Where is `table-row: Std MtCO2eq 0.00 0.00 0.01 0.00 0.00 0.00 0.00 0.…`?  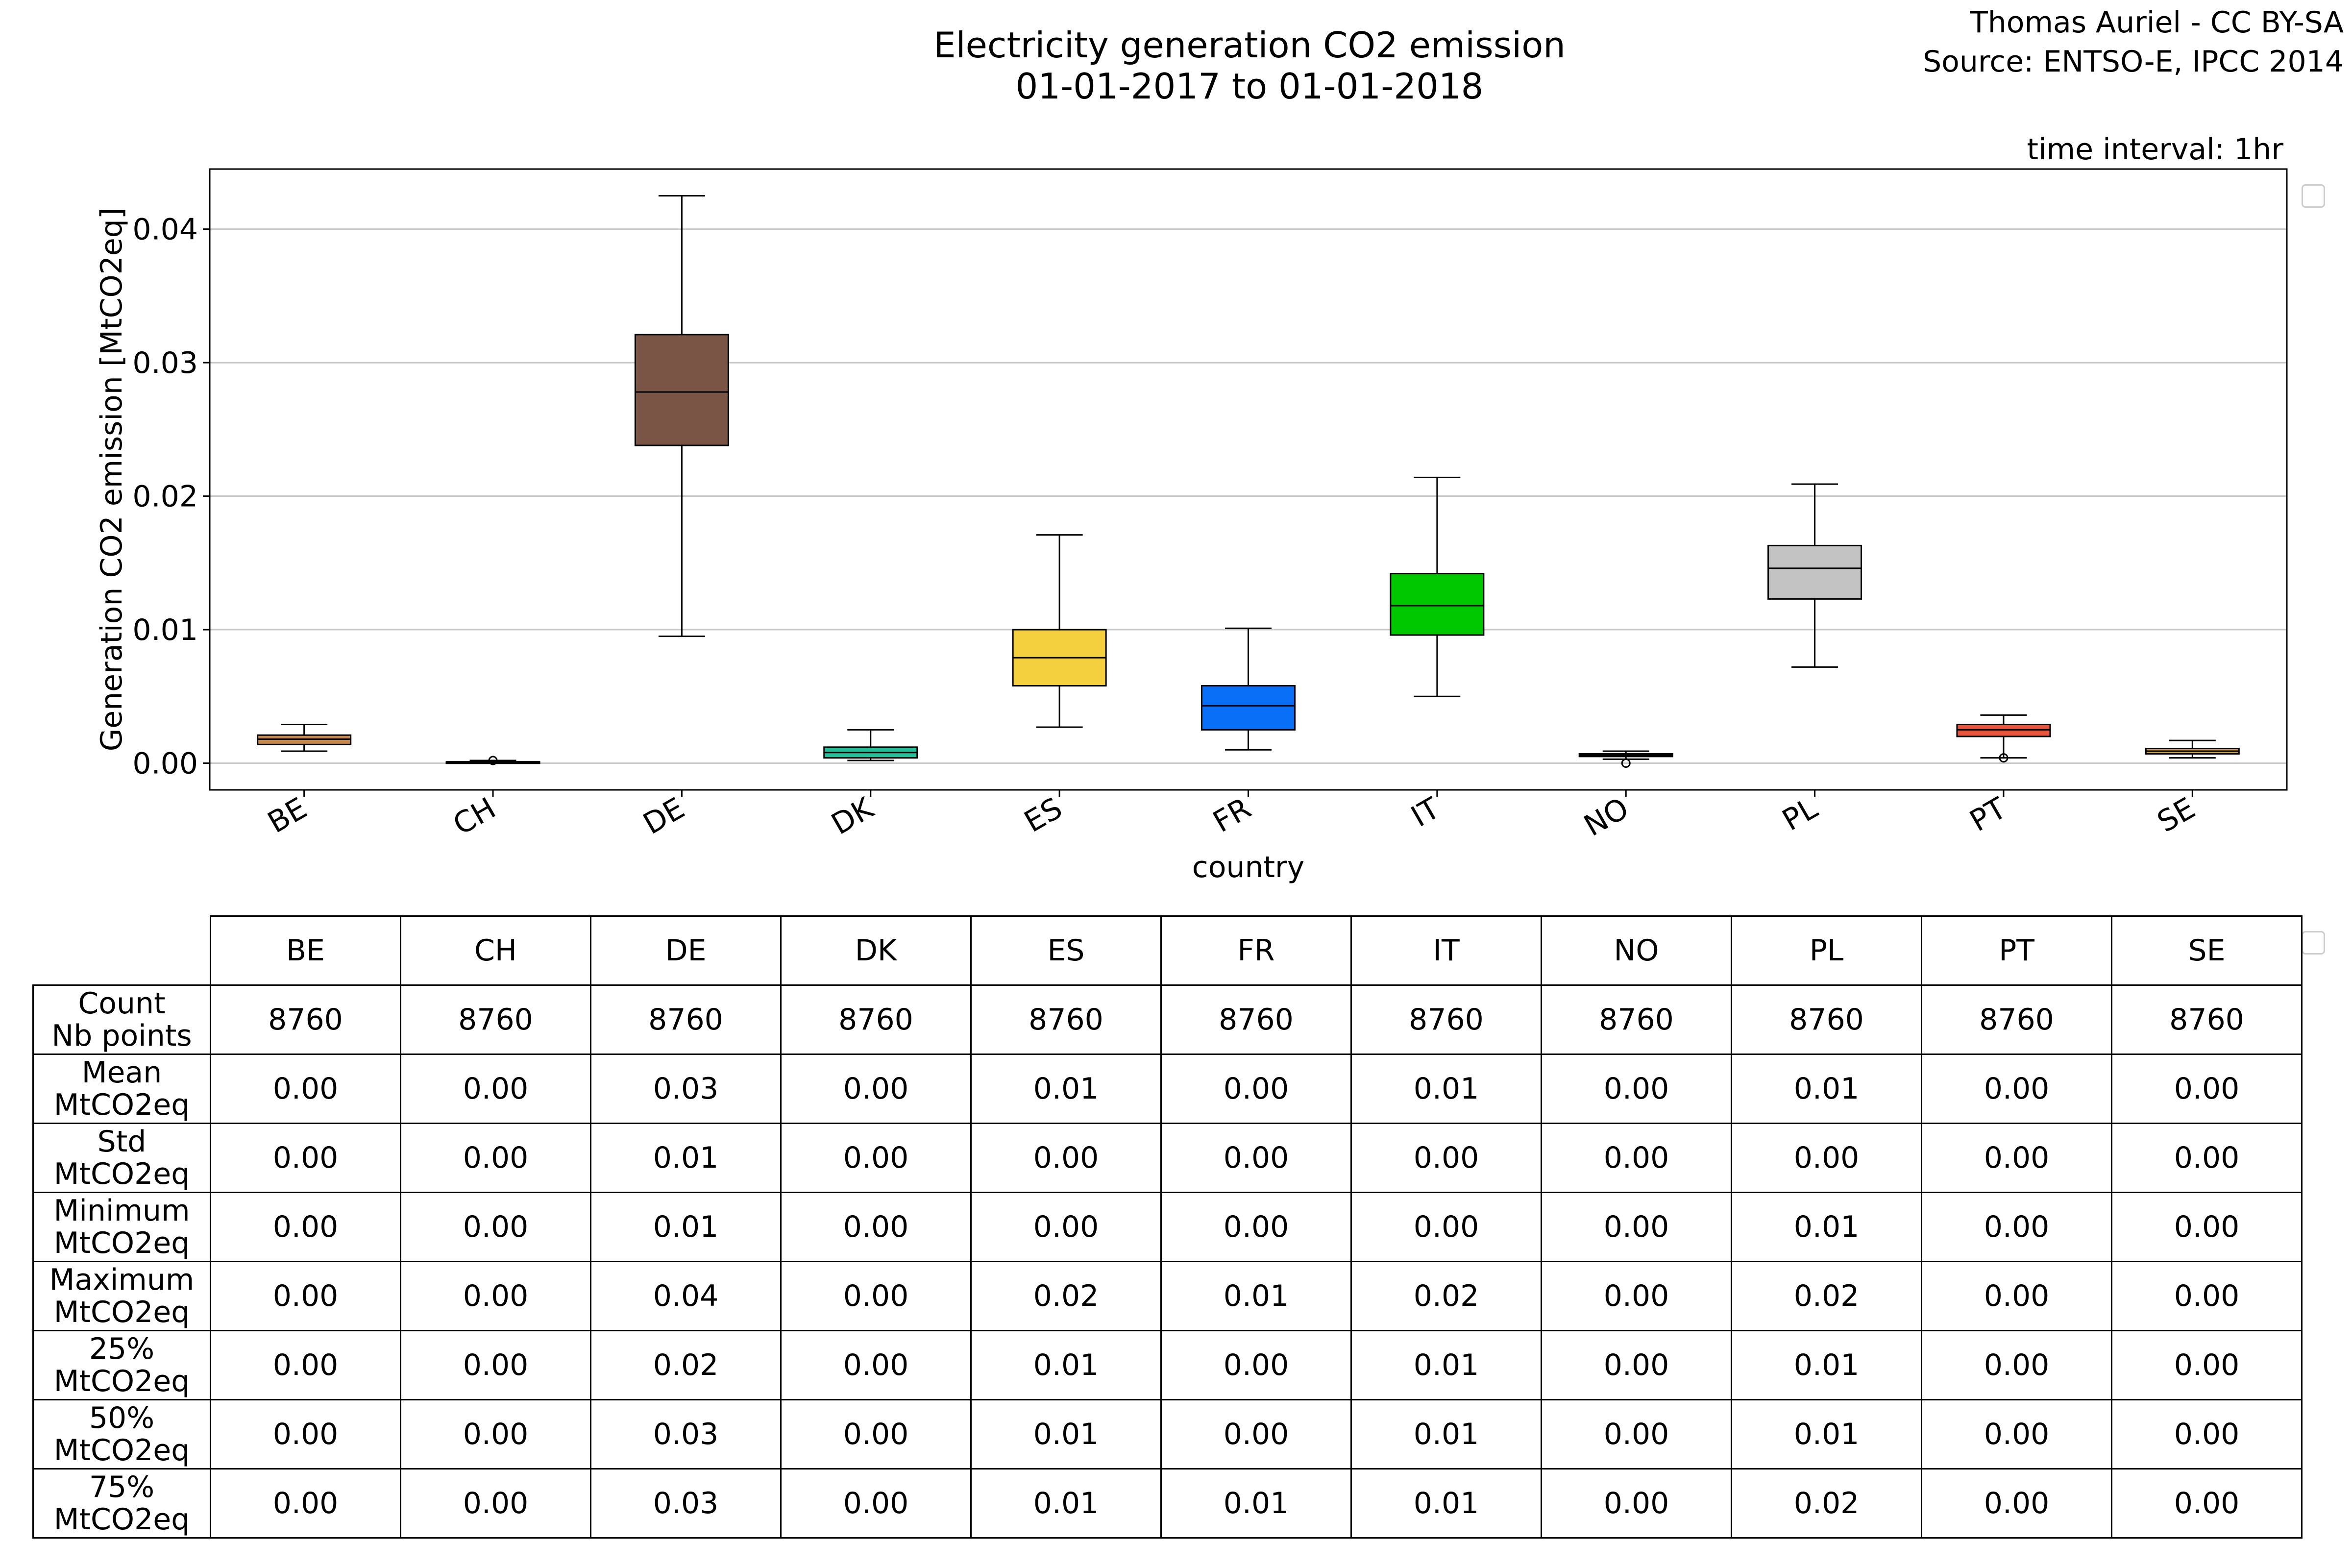
table-row: Std MtCO2eq 0.00 0.00 0.01 0.00 0.00 0.00 0.00 0.… is located at coordinates (1167, 1158).